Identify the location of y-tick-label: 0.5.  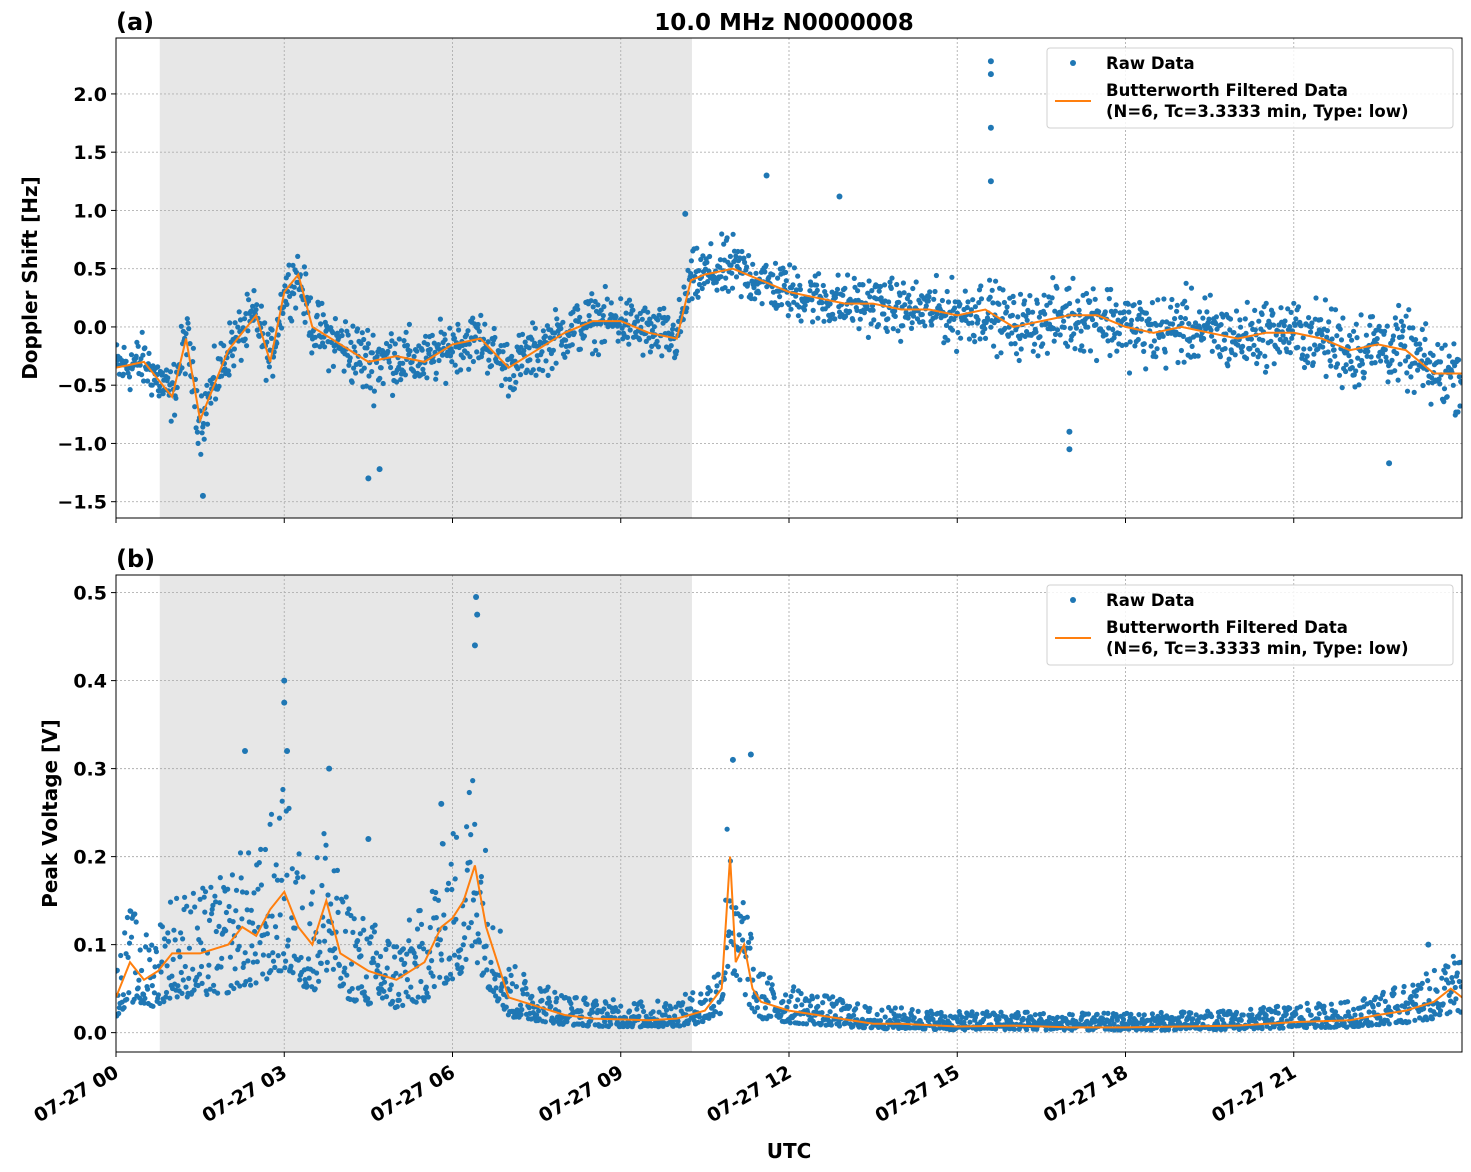
(90, 270).